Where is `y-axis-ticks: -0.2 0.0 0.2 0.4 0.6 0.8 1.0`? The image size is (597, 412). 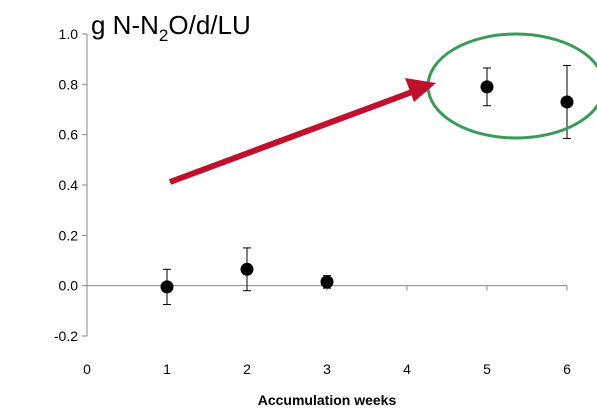
y-axis-ticks: -0.2 0.0 0.2 0.4 0.6 0.8 1.0 is located at coordinates (70, 185).